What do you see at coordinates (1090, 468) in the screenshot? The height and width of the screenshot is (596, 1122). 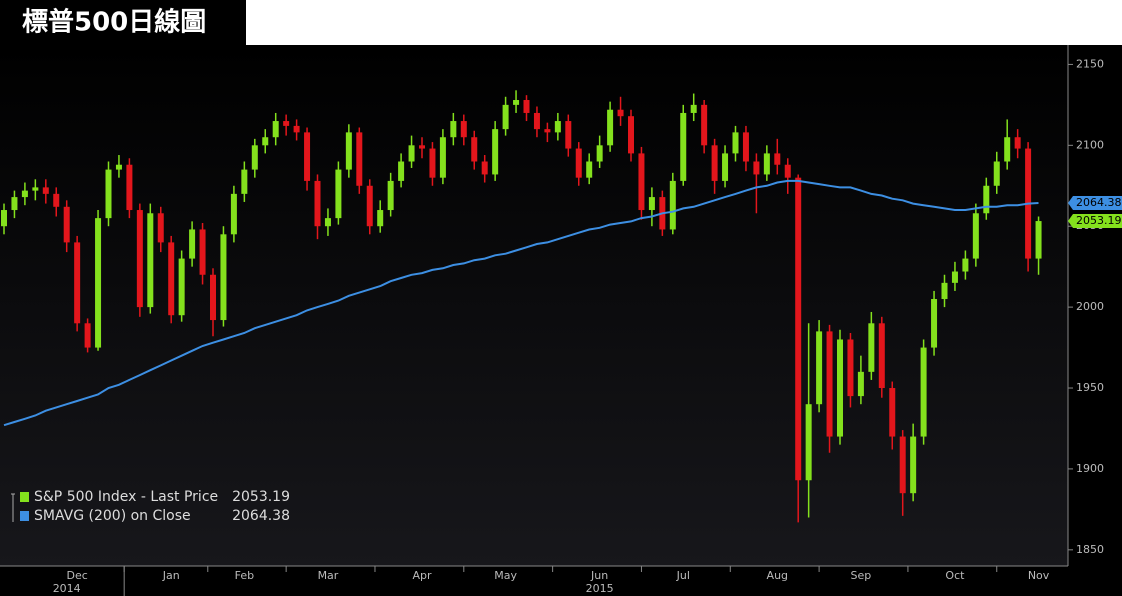 I see `y-tick-label: 1900` at bounding box center [1090, 468].